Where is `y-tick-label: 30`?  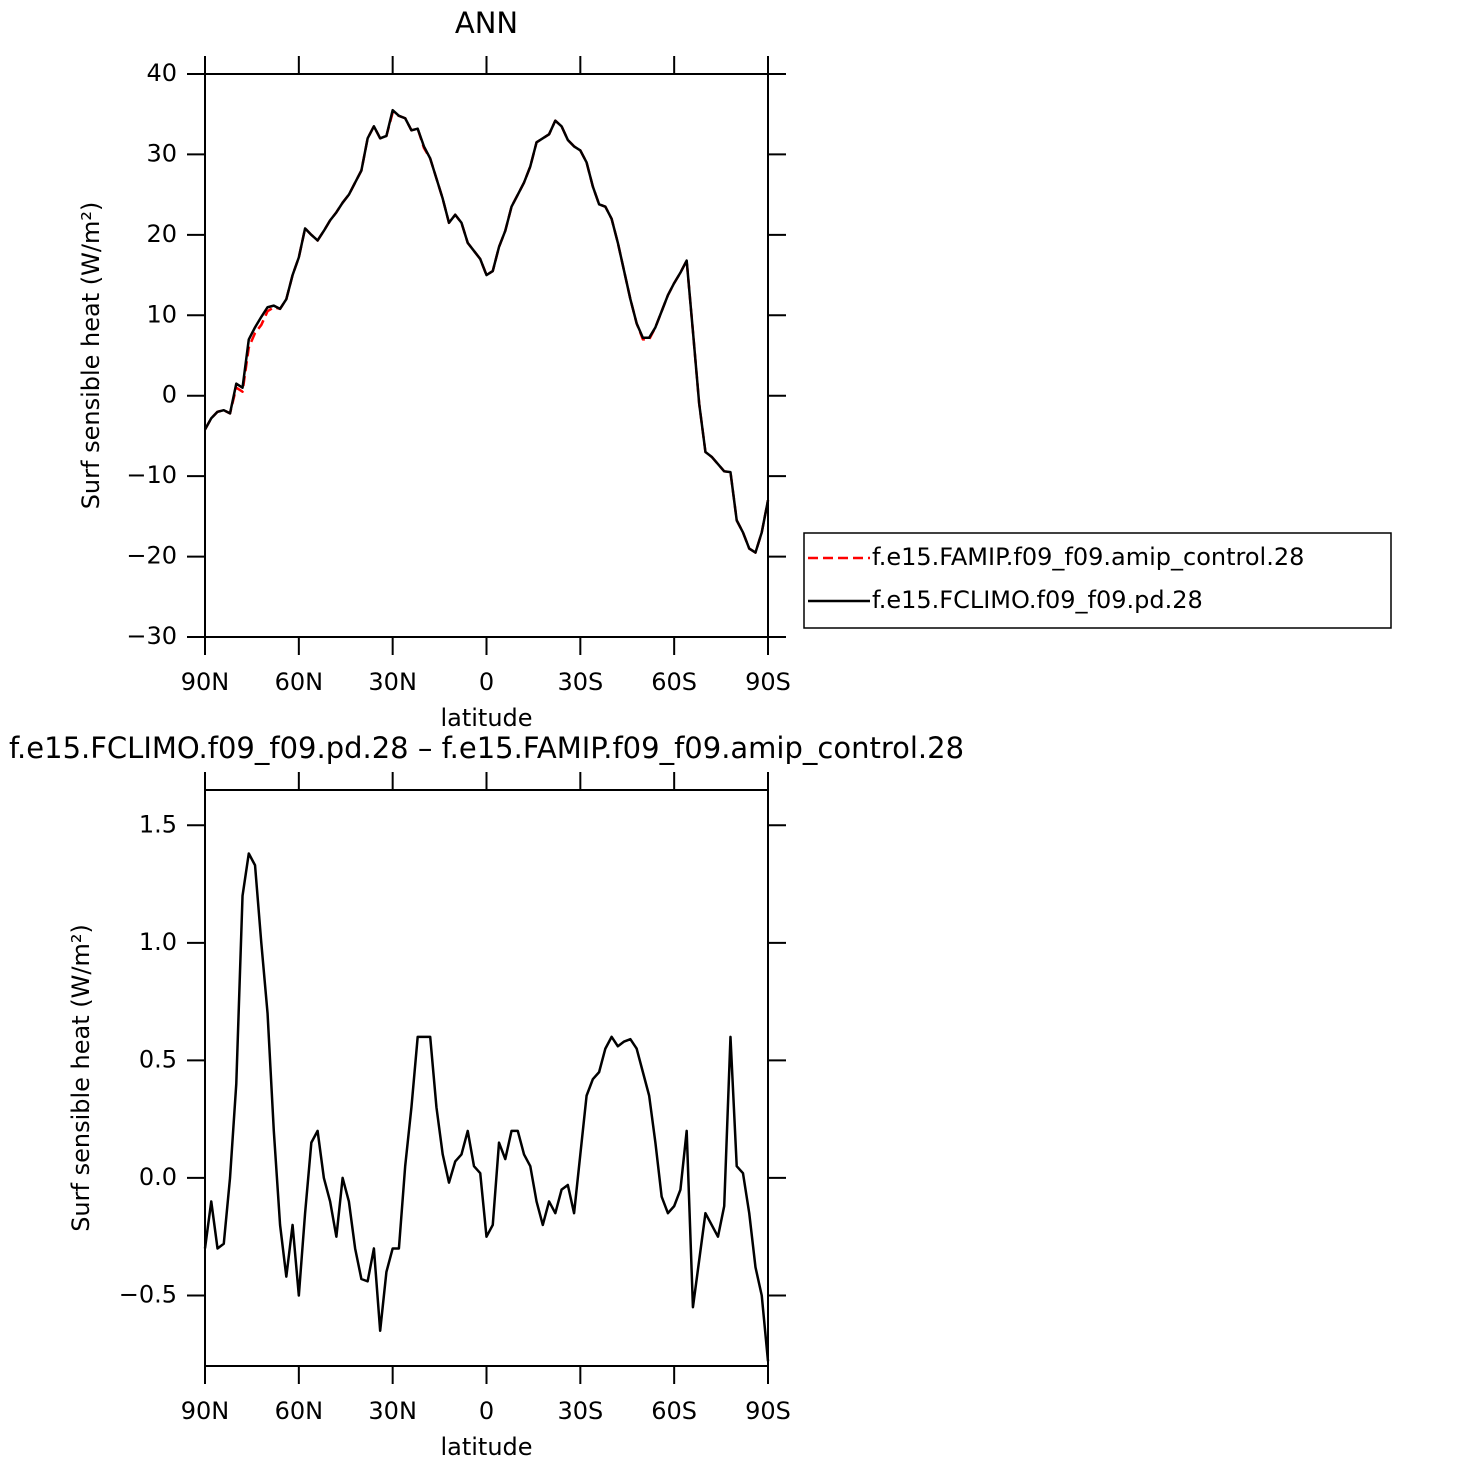 y-tick-label: 30 is located at coordinates (161, 153).